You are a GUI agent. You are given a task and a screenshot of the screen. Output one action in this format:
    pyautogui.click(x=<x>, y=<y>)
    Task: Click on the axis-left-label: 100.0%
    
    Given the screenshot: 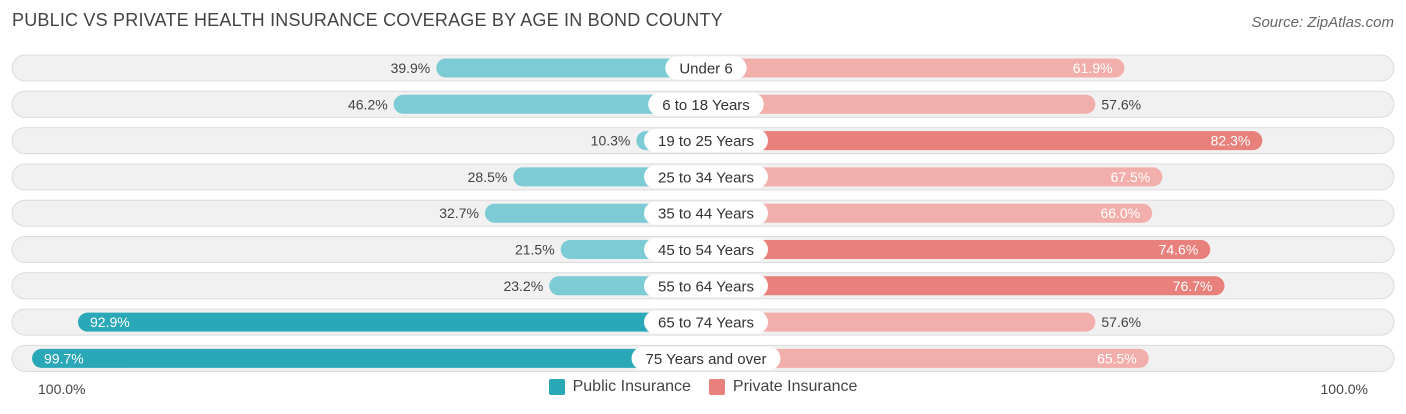 What is the action you would take?
    pyautogui.click(x=62, y=389)
    